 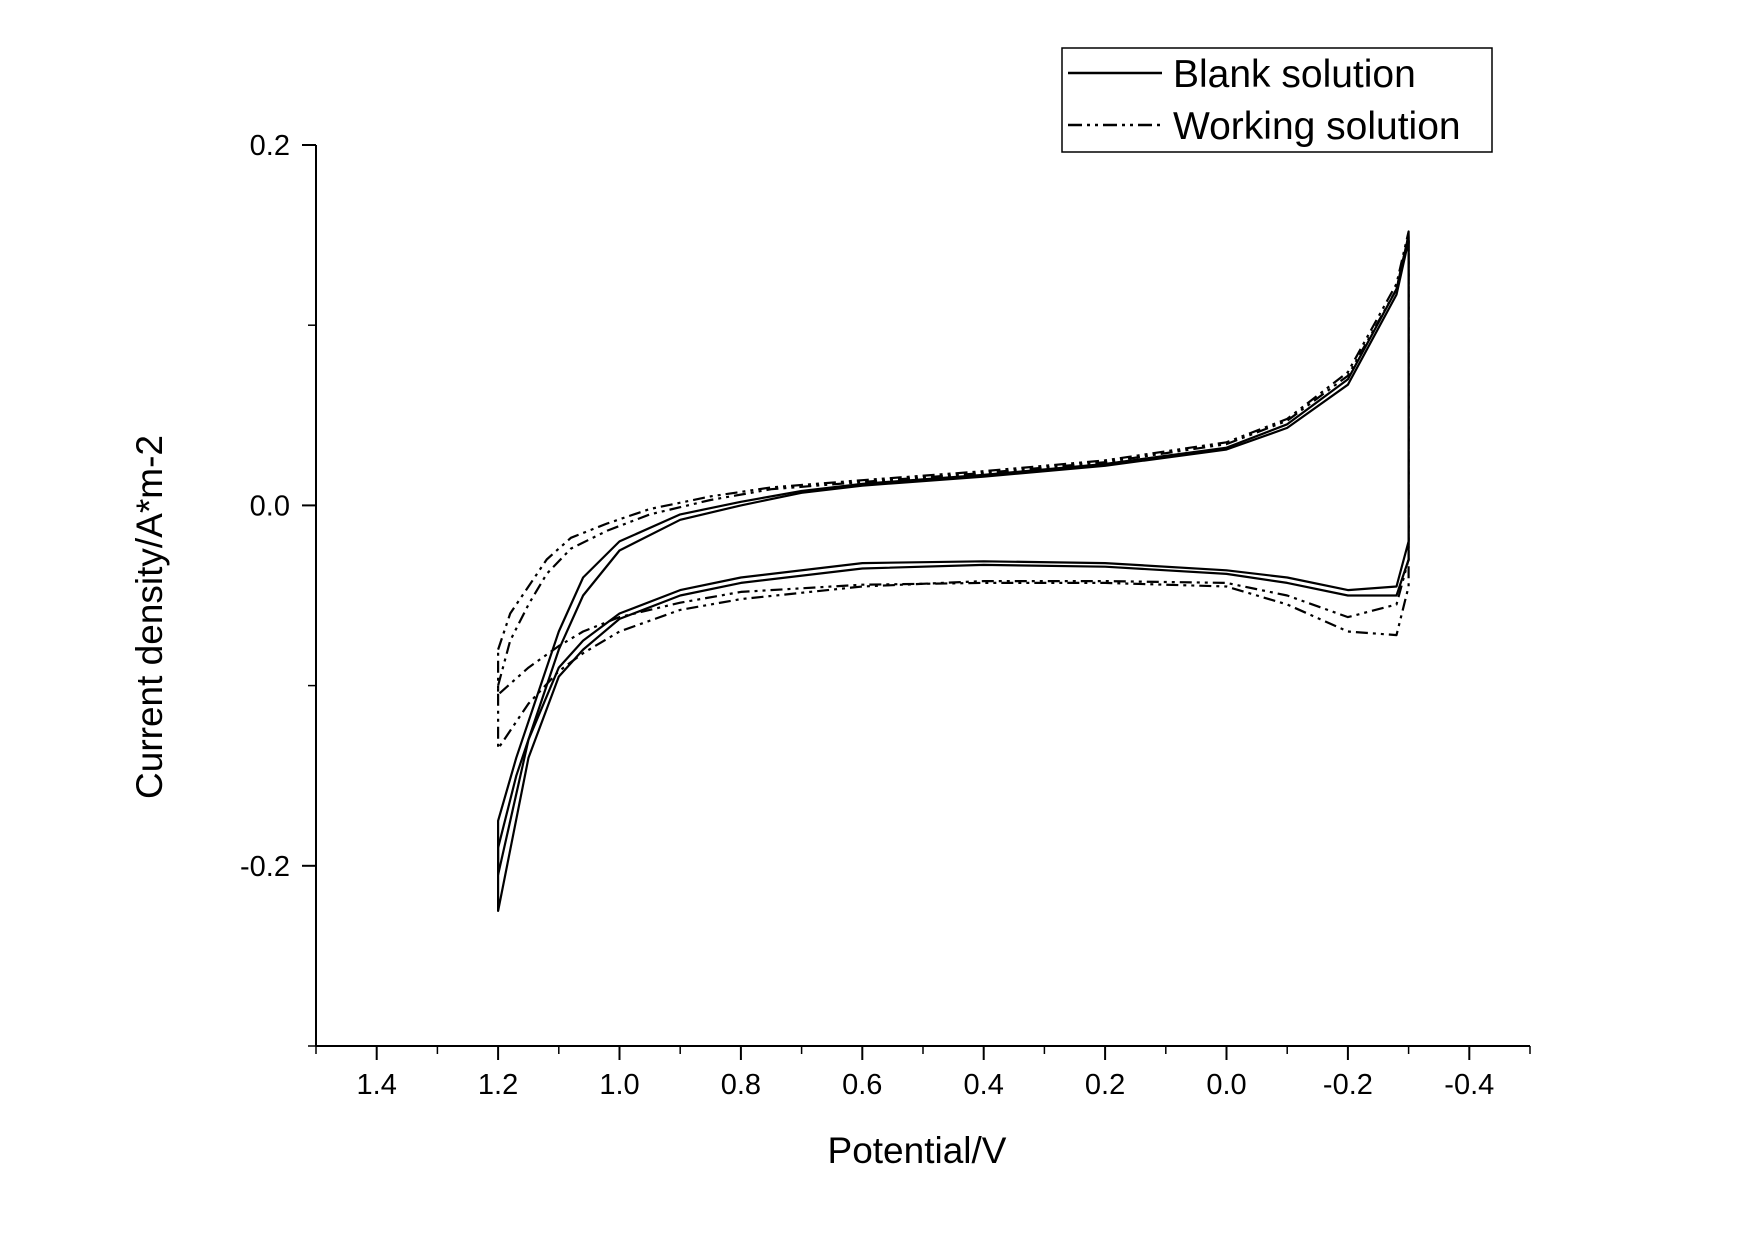 I want to click on y-axis-title: Current density/A*m-2, so click(x=149, y=617).